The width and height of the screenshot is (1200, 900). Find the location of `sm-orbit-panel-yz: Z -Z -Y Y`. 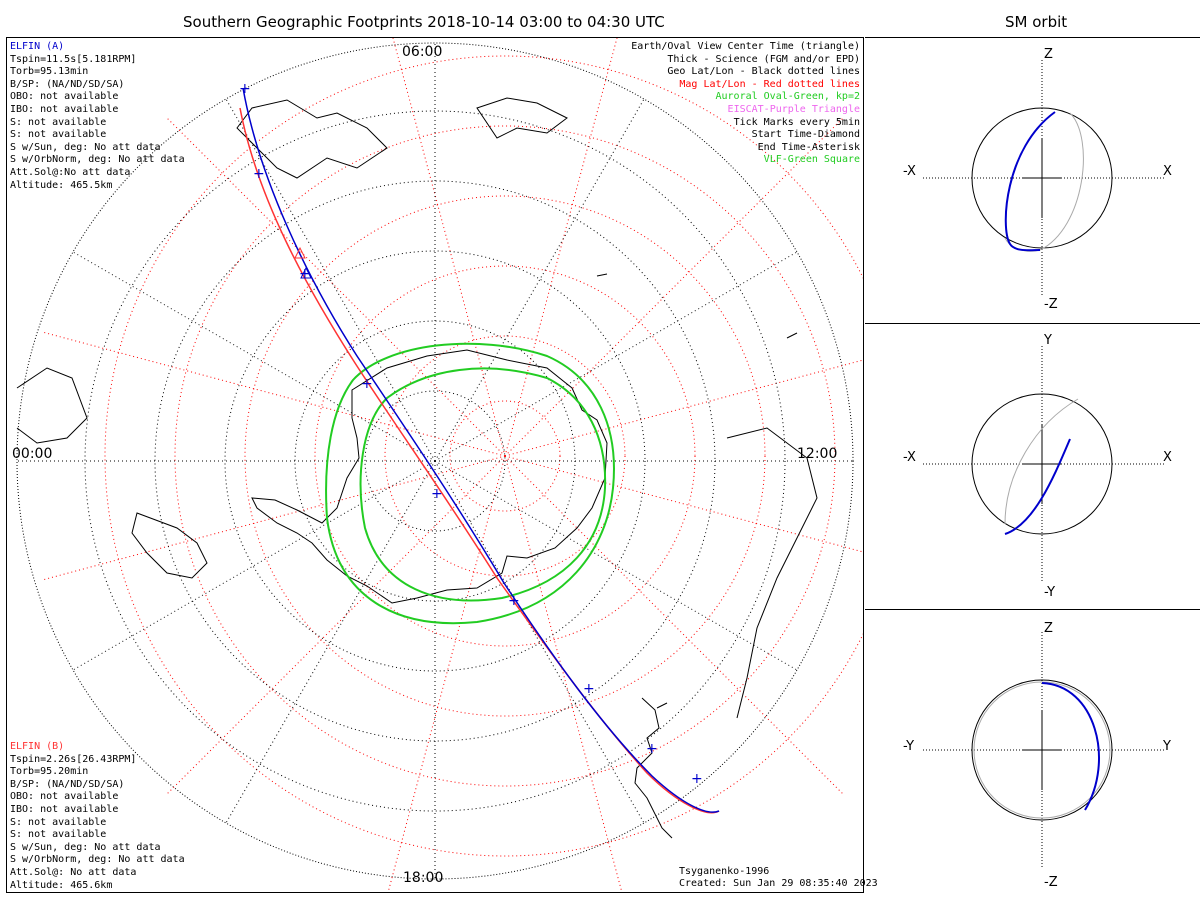

sm-orbit-panel-yz: Z -Z -Y Y is located at coordinates (1032, 751).